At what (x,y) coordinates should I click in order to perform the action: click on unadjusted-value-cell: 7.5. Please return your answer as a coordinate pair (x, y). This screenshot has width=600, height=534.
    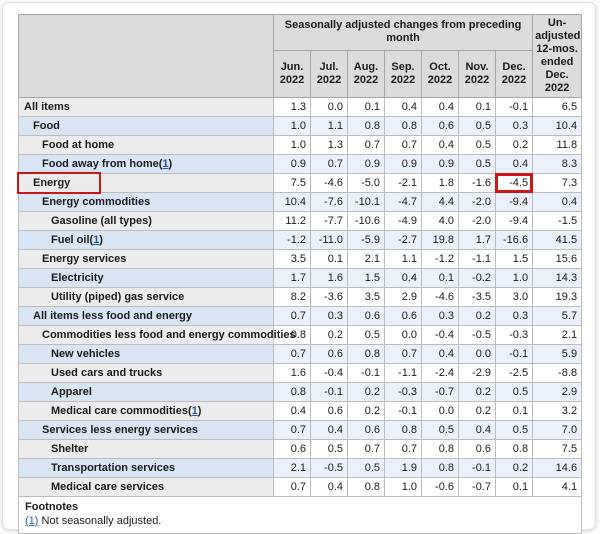
    Looking at the image, I should click on (557, 449).